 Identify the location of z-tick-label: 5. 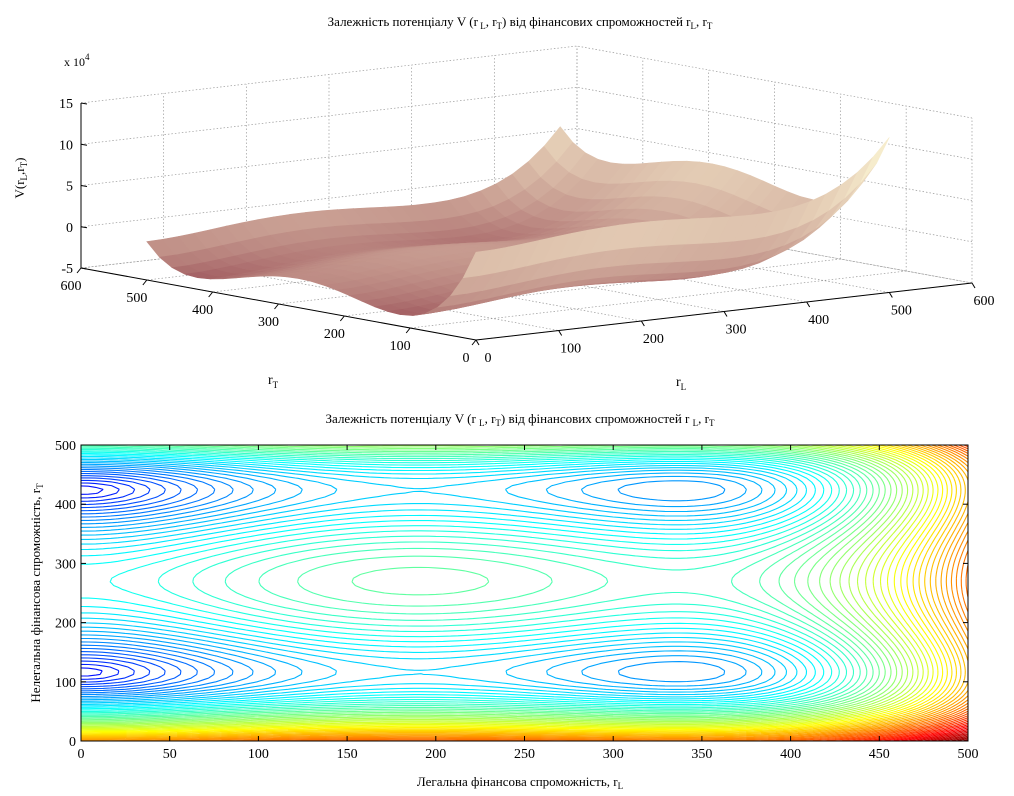
(69, 187).